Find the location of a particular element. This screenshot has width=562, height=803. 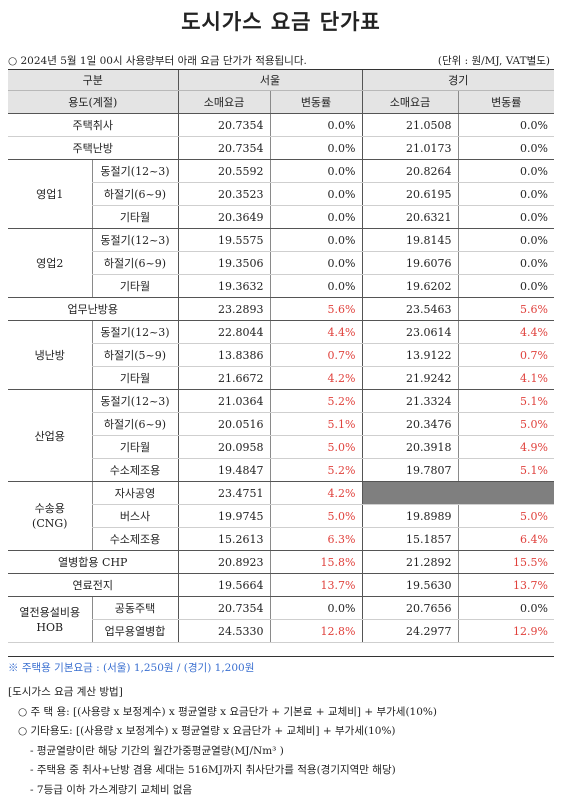

header-gubun: 구분 is located at coordinates (93, 80).